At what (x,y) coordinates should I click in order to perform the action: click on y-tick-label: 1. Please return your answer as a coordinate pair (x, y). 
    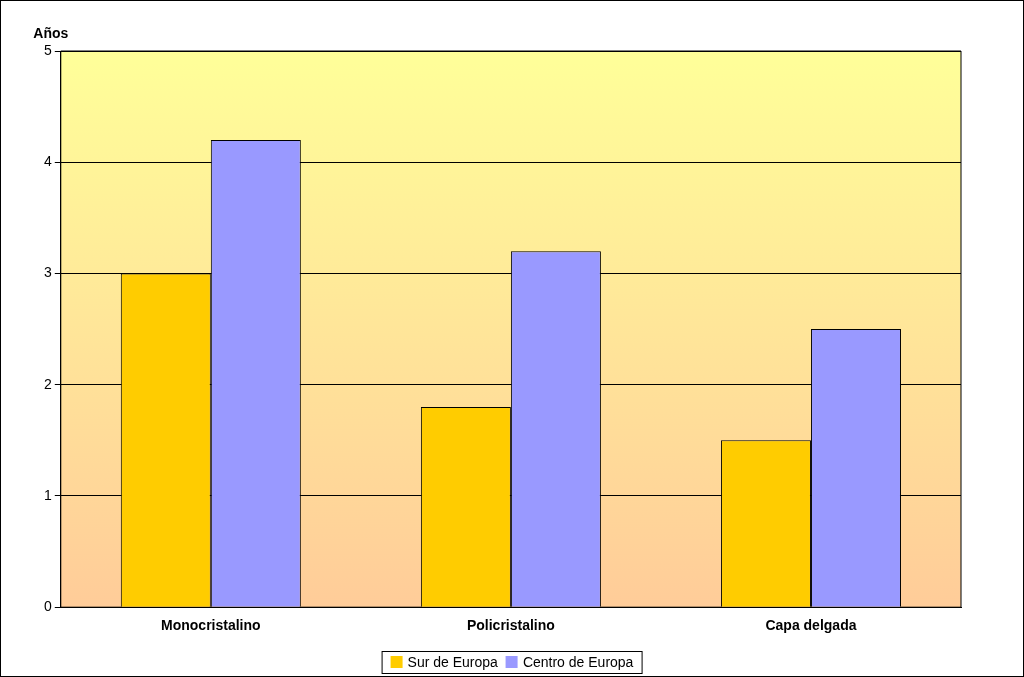
    Looking at the image, I should click on (47, 494).